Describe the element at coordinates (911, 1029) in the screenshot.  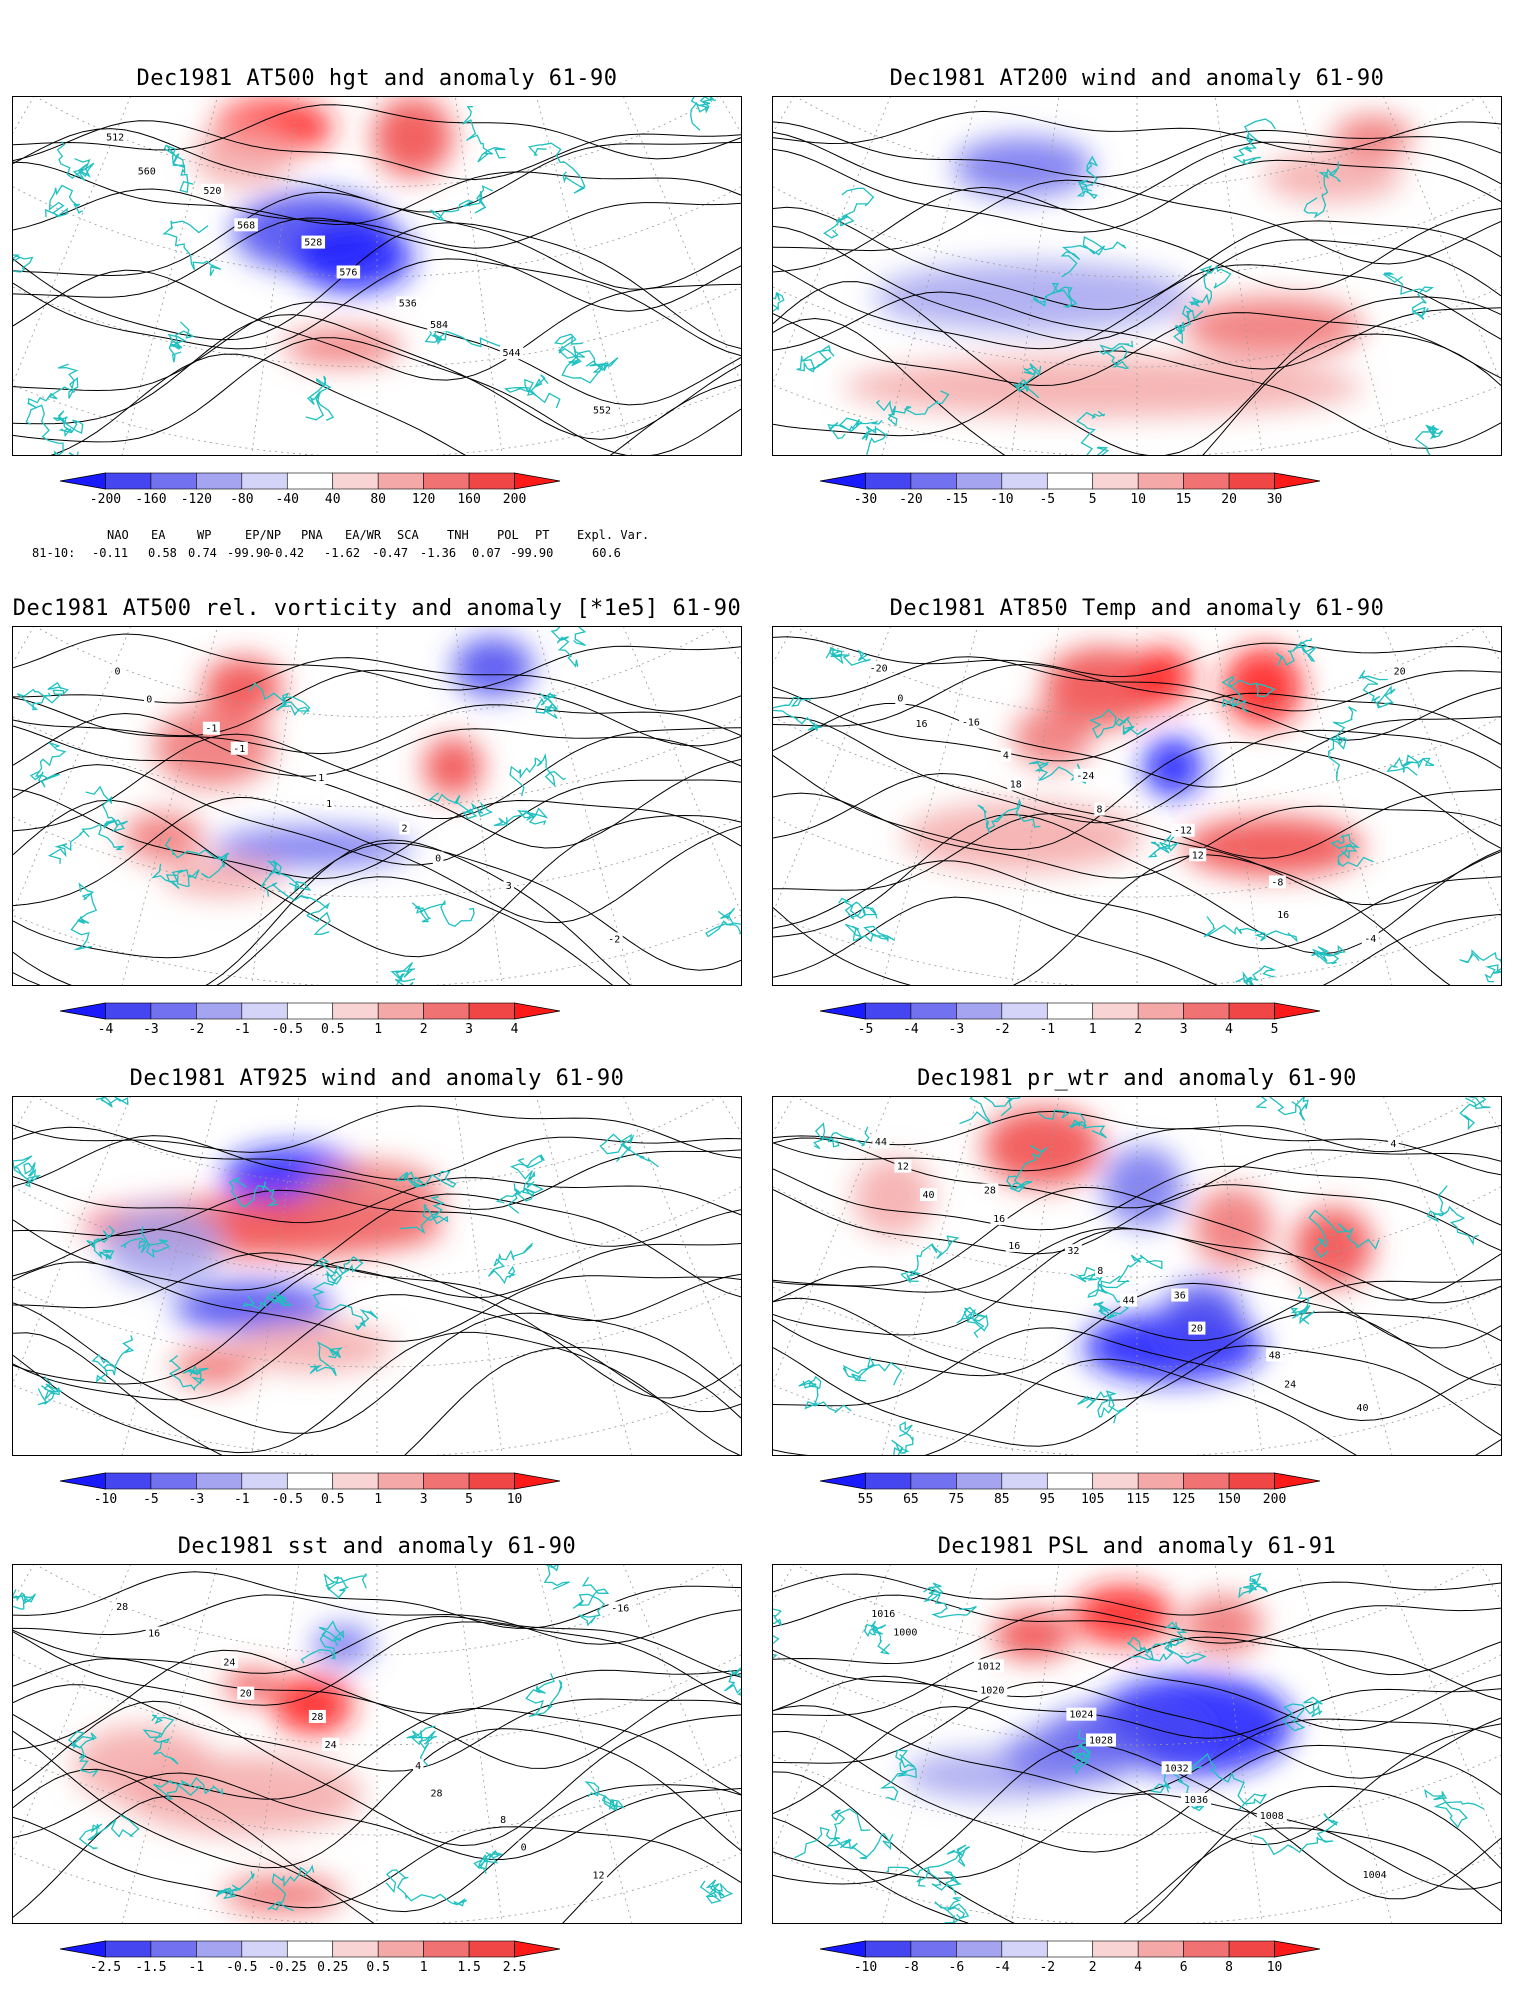
I see `colorbar-tick-label: -4` at that location.